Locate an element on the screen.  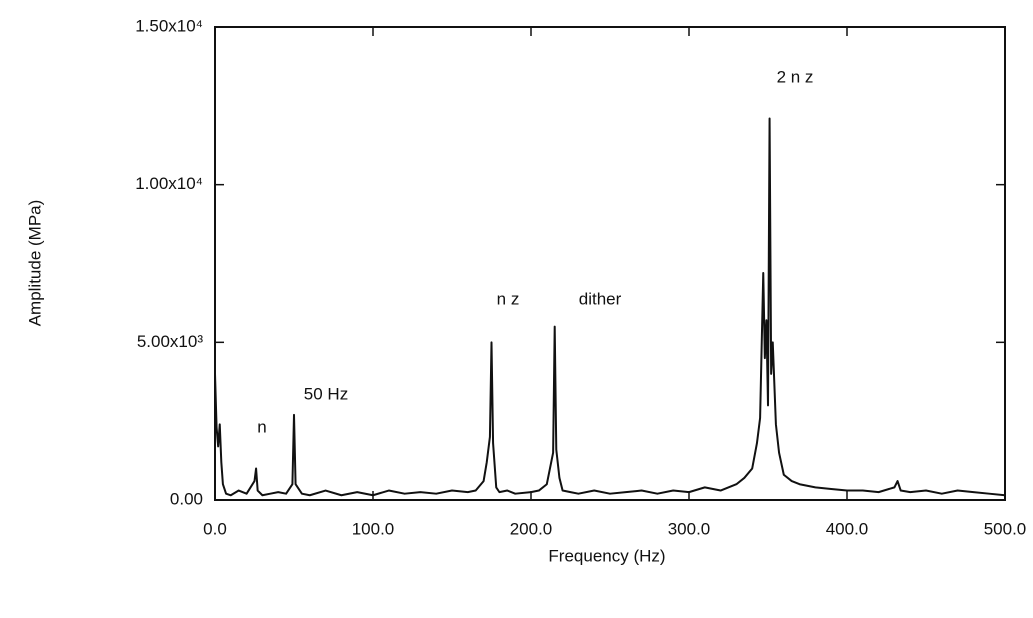
annotation: dither is located at coordinates (600, 298).